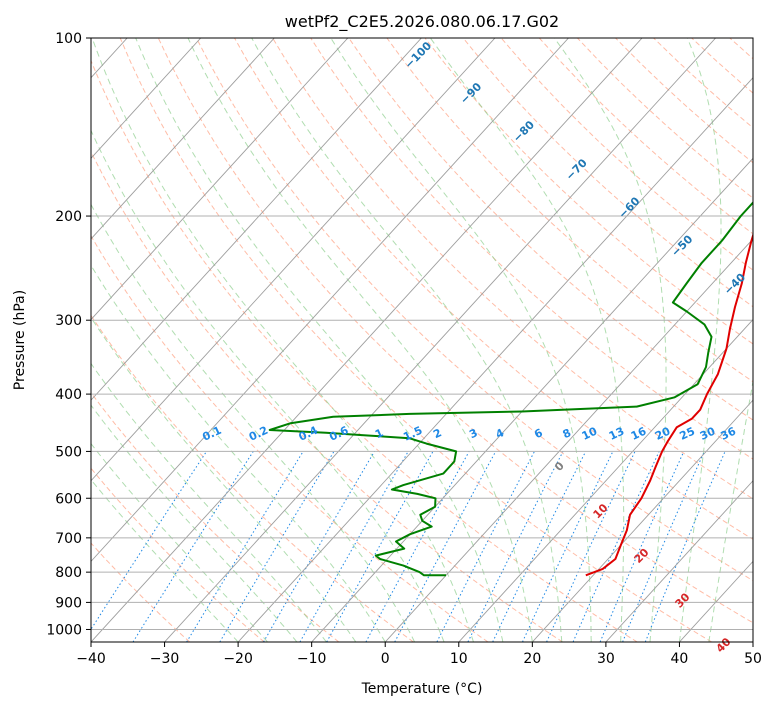  I want to click on x-tick-label: −20, so click(238, 659).